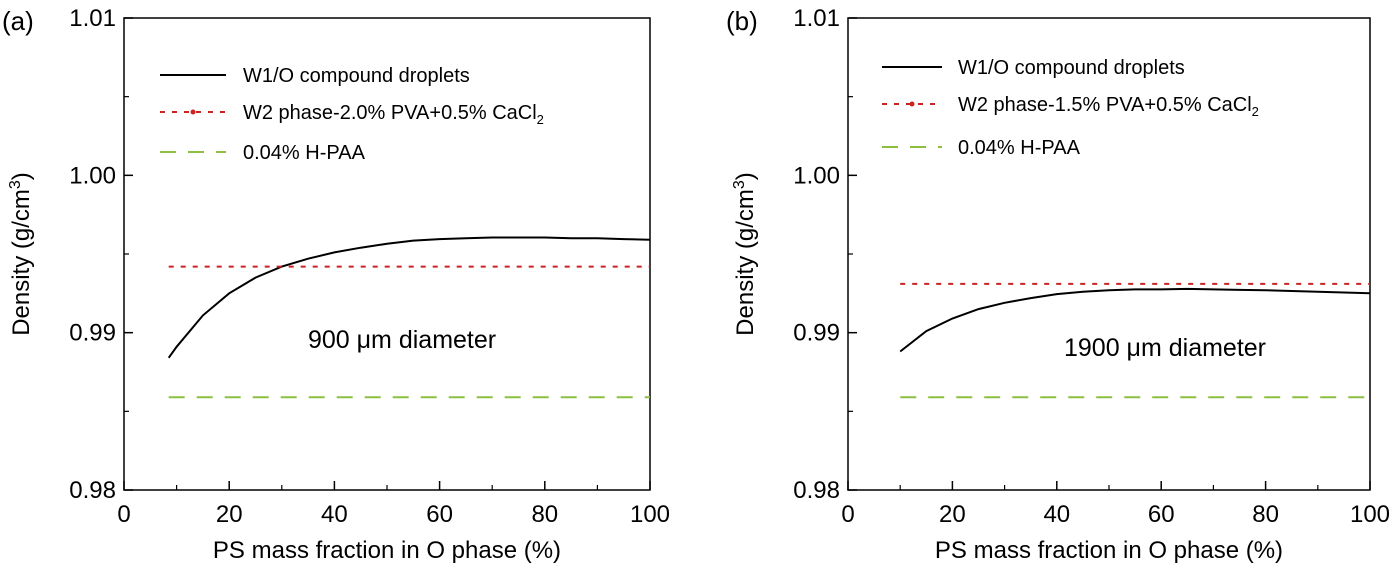  What do you see at coordinates (1165, 348) in the screenshot?
I see `diameter-annotation: 1900 μm diameter` at bounding box center [1165, 348].